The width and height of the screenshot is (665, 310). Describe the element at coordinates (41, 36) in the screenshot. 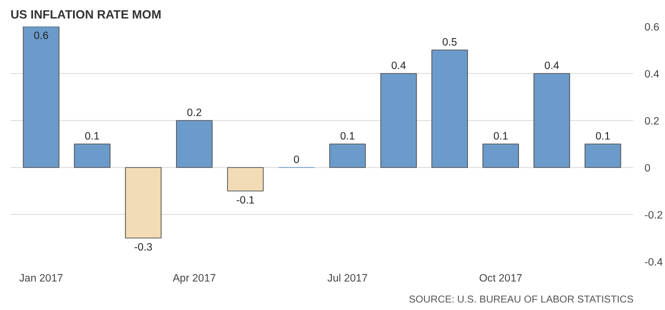

I see `data-label: 0.6` at that location.